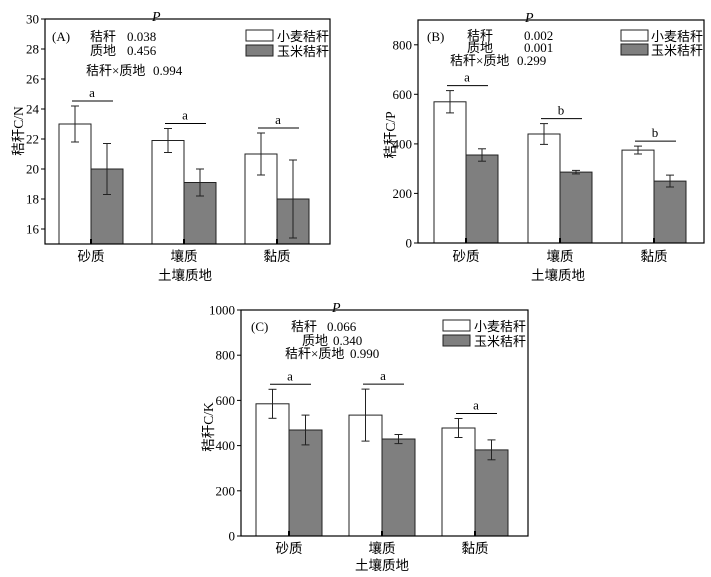  Describe the element at coordinates (314, 353) in the screenshot. I see `stats-label-c-interaction: 秸秆×质地` at that location.